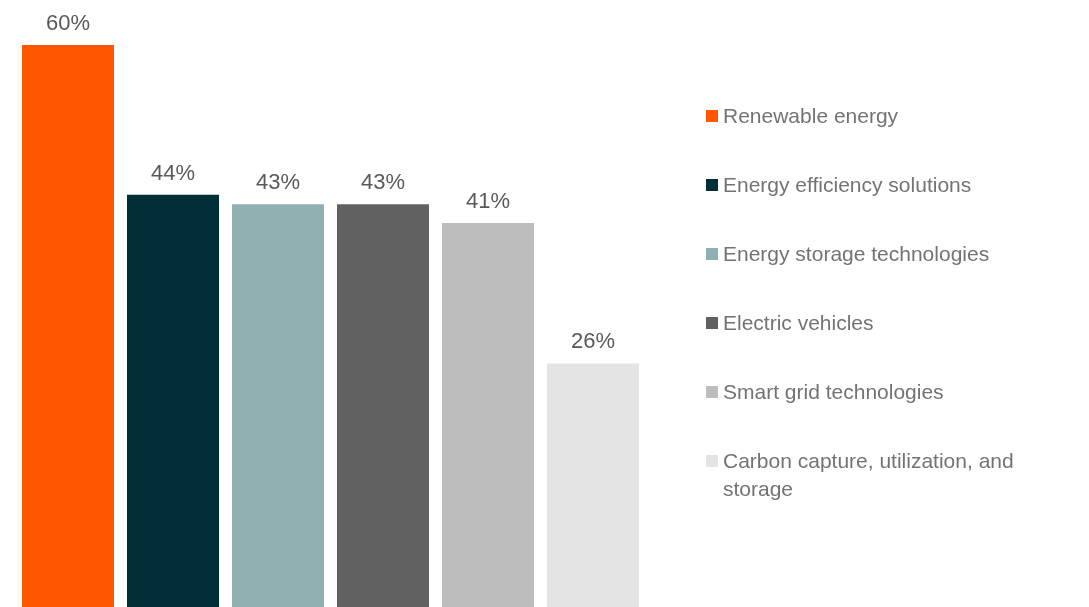 This screenshot has width=1089, height=607. I want to click on legend-label: Smart grid technologies, so click(834, 392).